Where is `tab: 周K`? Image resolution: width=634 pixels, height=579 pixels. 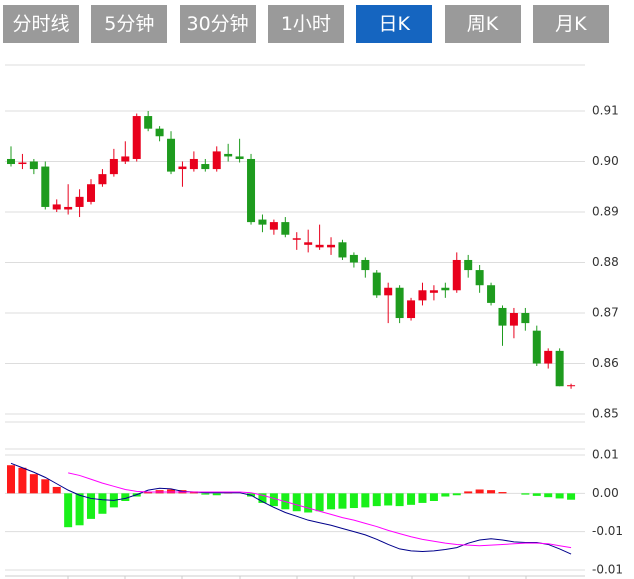 tab: 周K is located at coordinates (482, 24).